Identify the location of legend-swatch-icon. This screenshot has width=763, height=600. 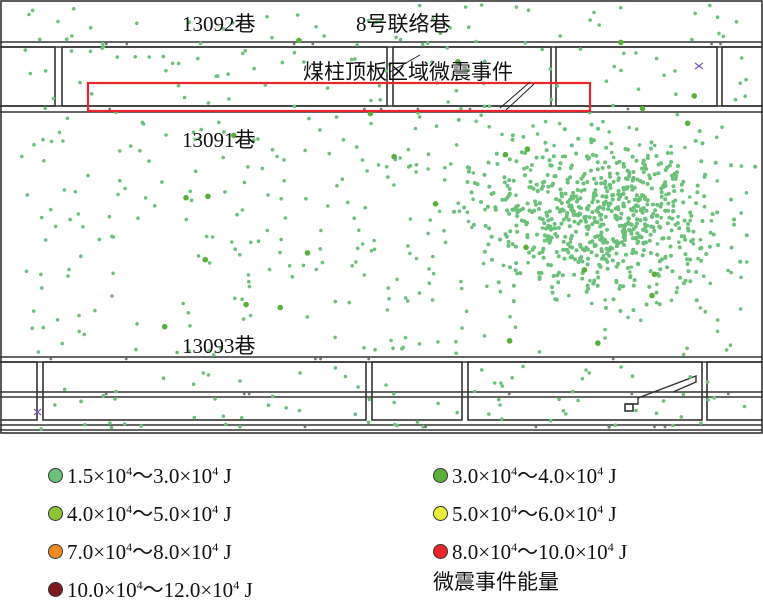
(55, 513).